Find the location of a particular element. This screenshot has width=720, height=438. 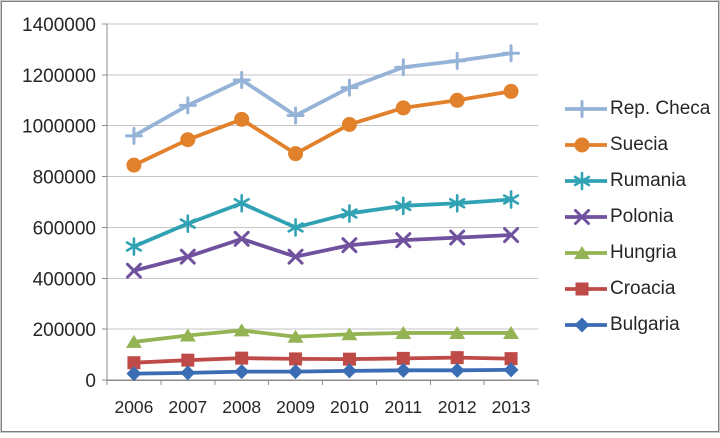

legend-marker-plus-icon is located at coordinates (586, 109).